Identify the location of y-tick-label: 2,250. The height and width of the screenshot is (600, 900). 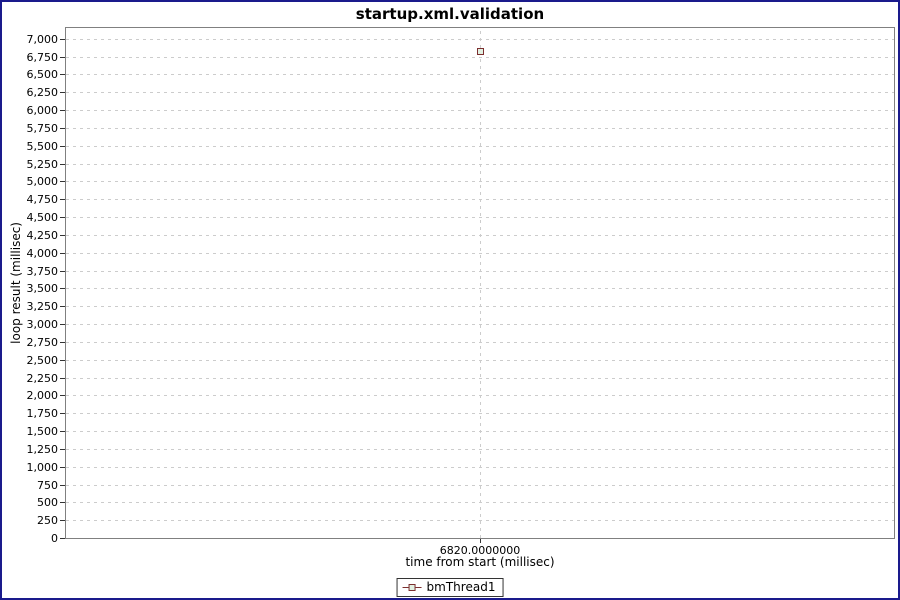
(42, 378).